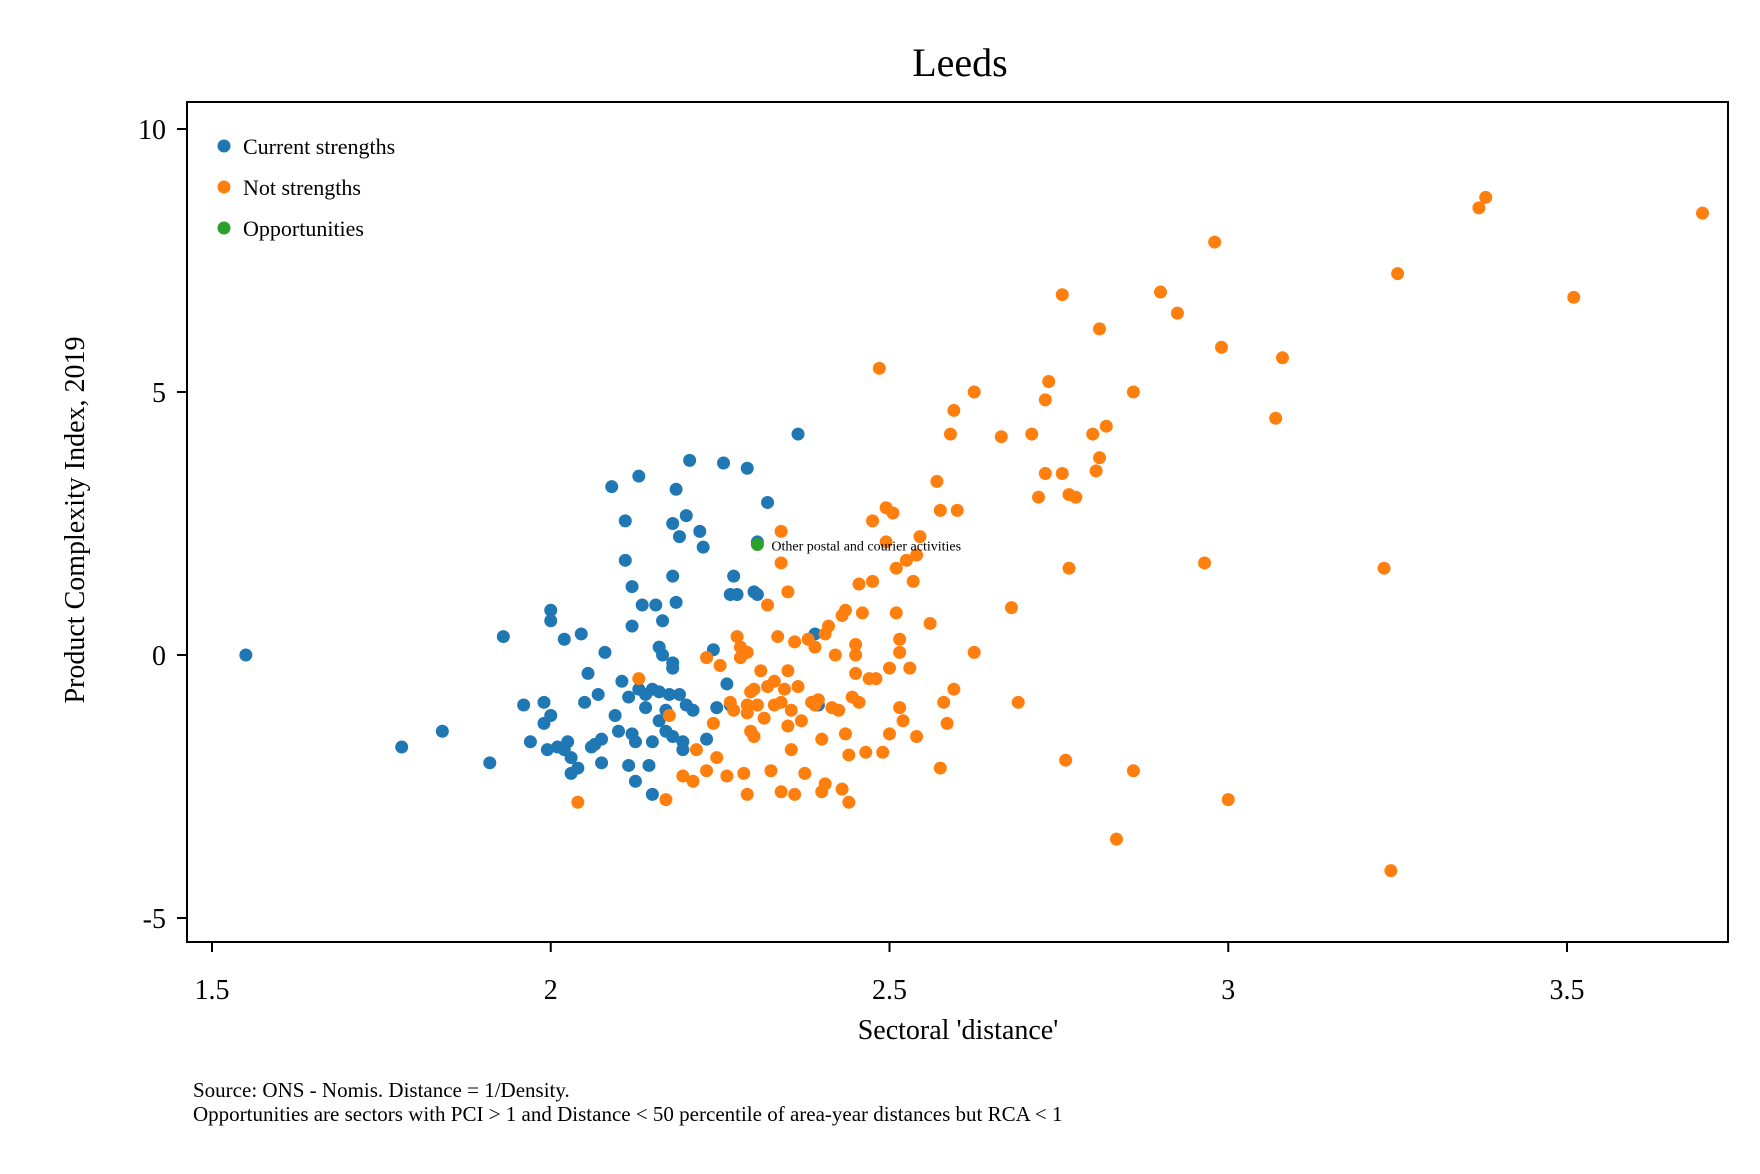 This screenshot has height=1174, width=1760. I want to click on y-axis-label: Product Complexity Index, 2019, so click(75, 519).